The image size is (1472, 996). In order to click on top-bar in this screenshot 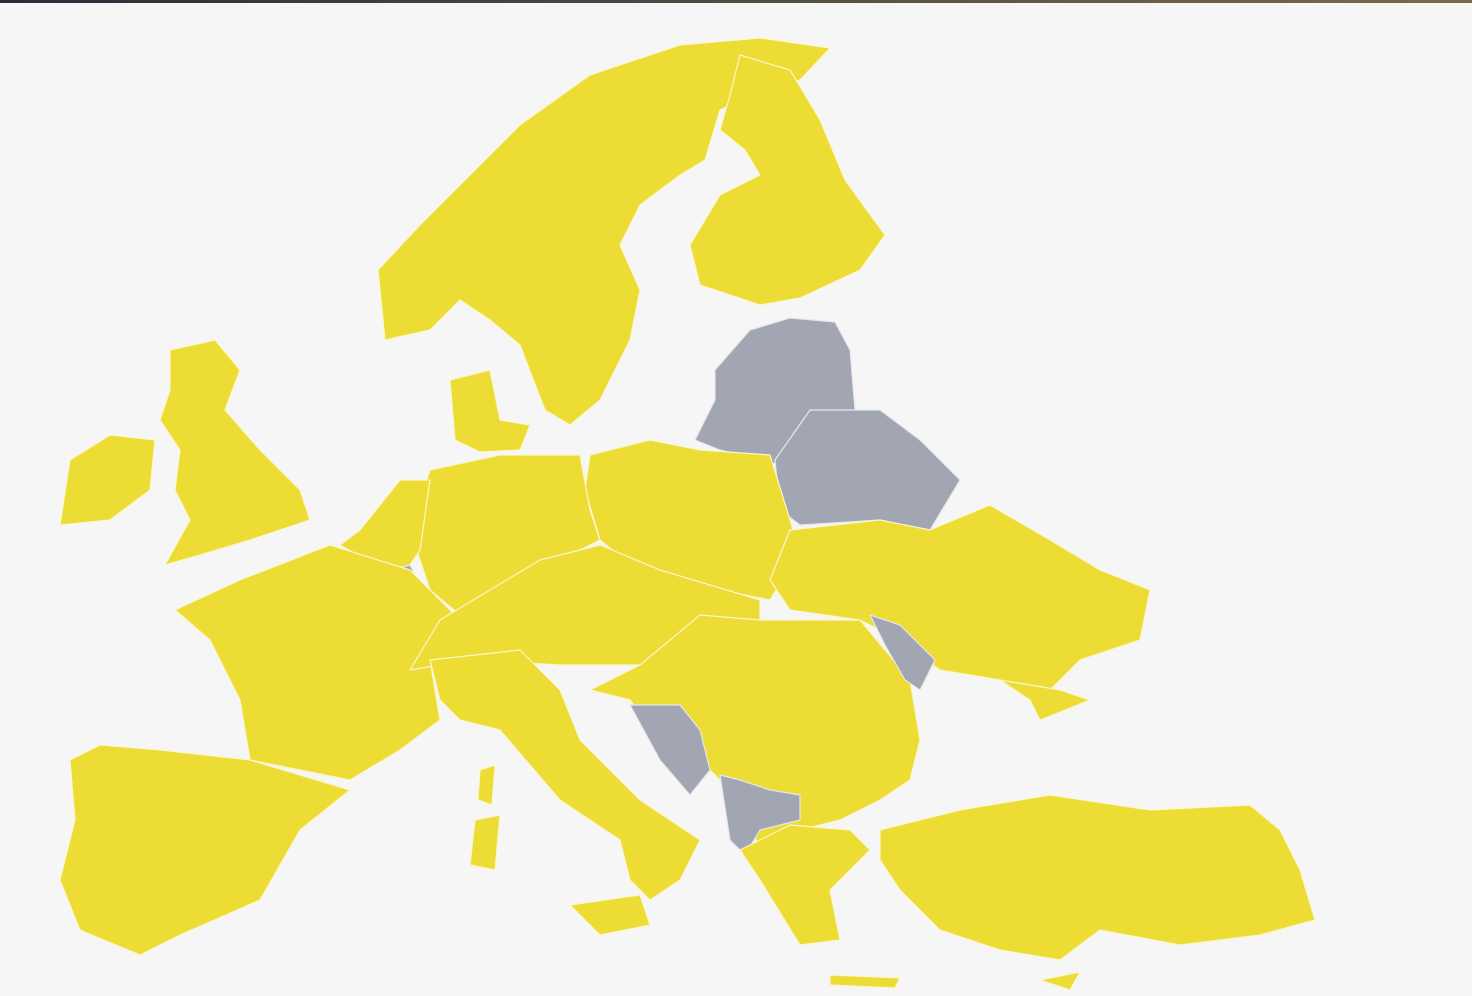, I will do `click(736, 1)`.